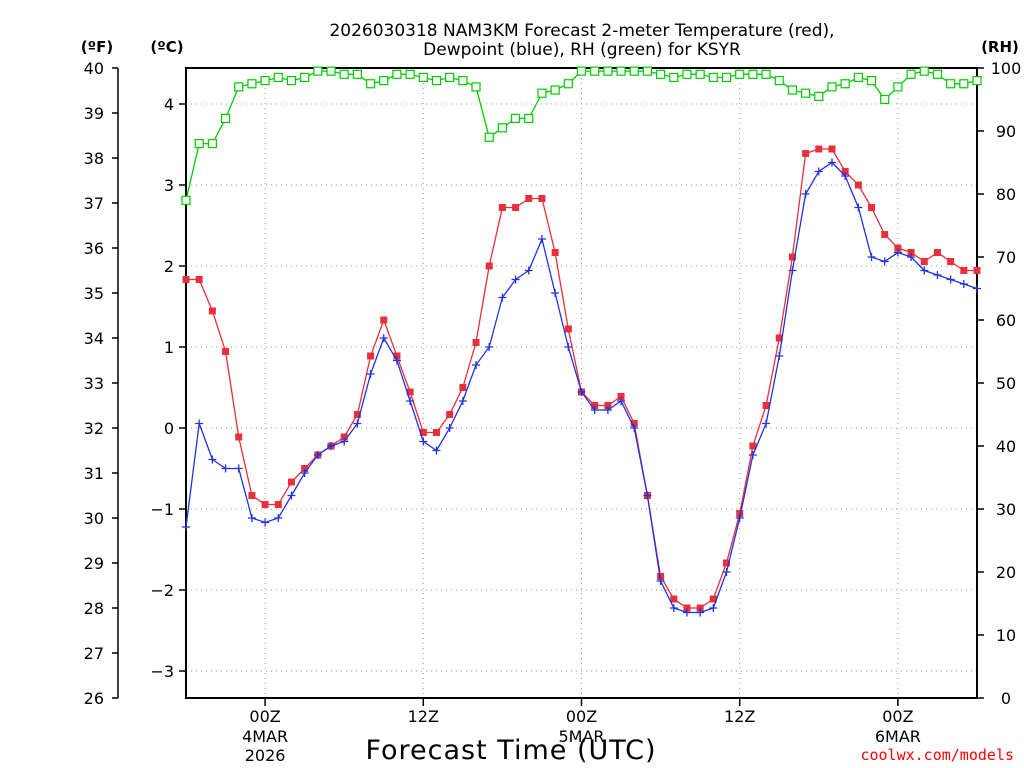 The width and height of the screenshot is (1024, 768). What do you see at coordinates (739, 716) in the screenshot?
I see `x-axis-tick-label: 12Z` at bounding box center [739, 716].